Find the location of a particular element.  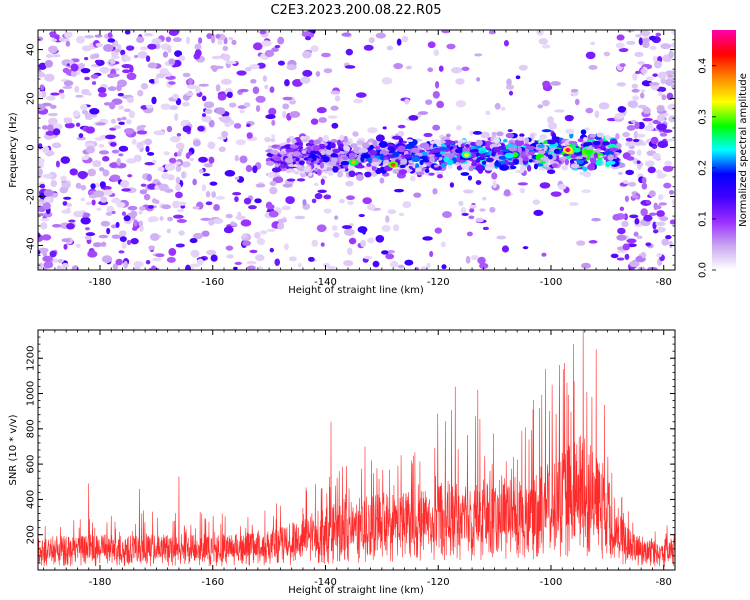

x-tick-label: -120 is located at coordinates (438, 282).